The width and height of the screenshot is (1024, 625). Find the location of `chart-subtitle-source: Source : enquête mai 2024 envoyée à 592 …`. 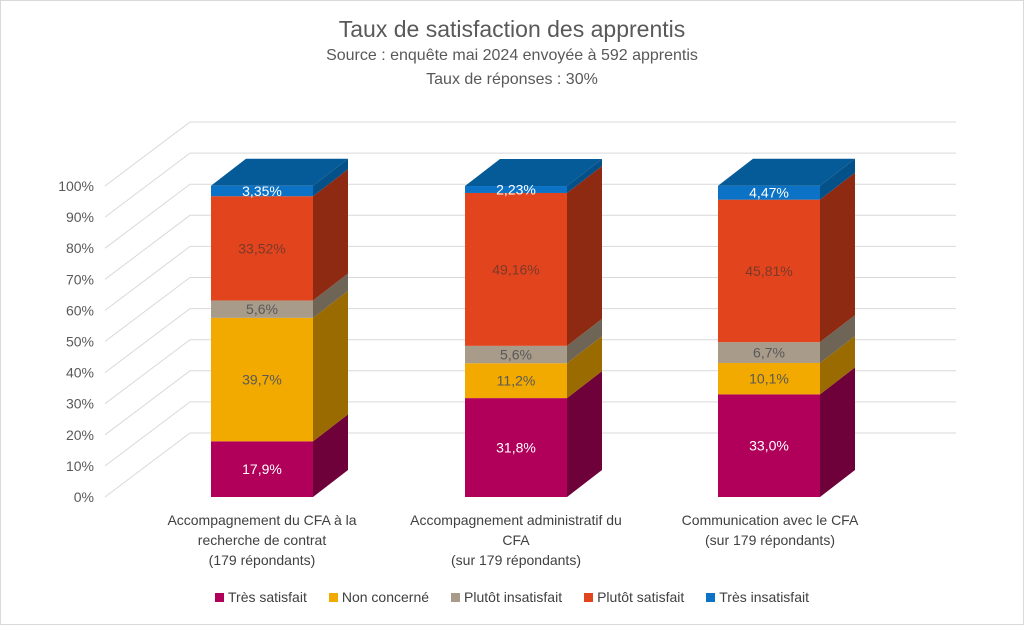

chart-subtitle-source: Source : enquête mai 2024 envoyée à 592 … is located at coordinates (512, 55).